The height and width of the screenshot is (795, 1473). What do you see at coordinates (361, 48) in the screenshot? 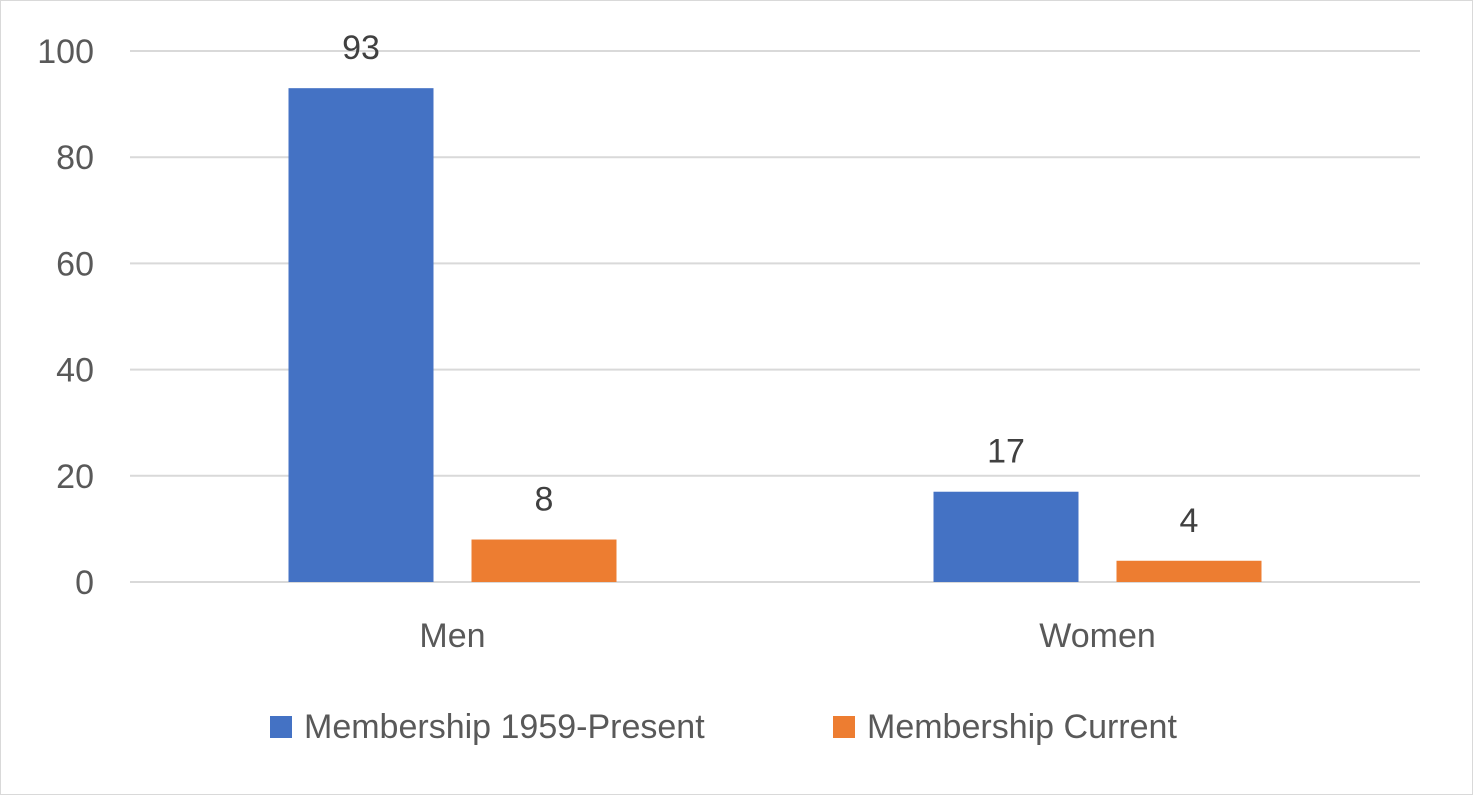
I see `data-label: 93` at bounding box center [361, 48].